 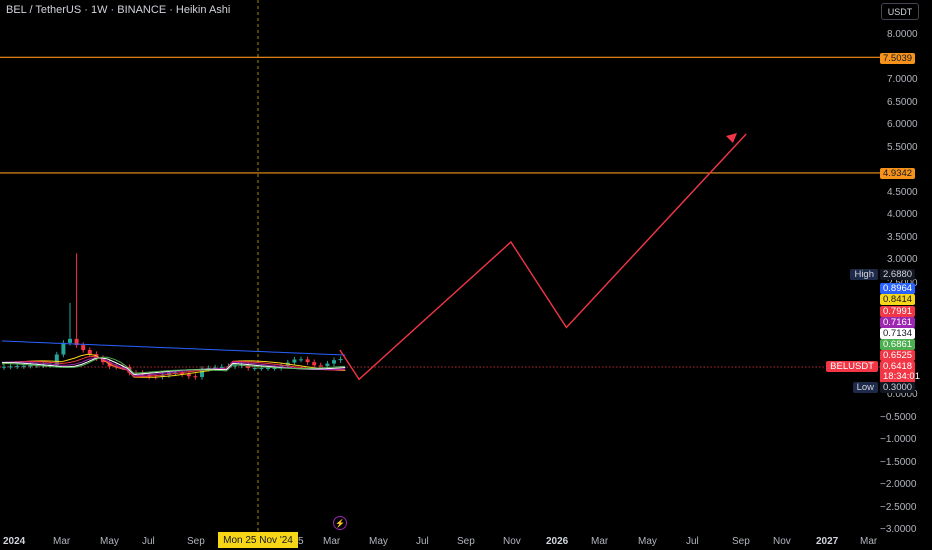 What do you see at coordinates (898, 439) in the screenshot?
I see `y-axis-tick: −1.0000` at bounding box center [898, 439].